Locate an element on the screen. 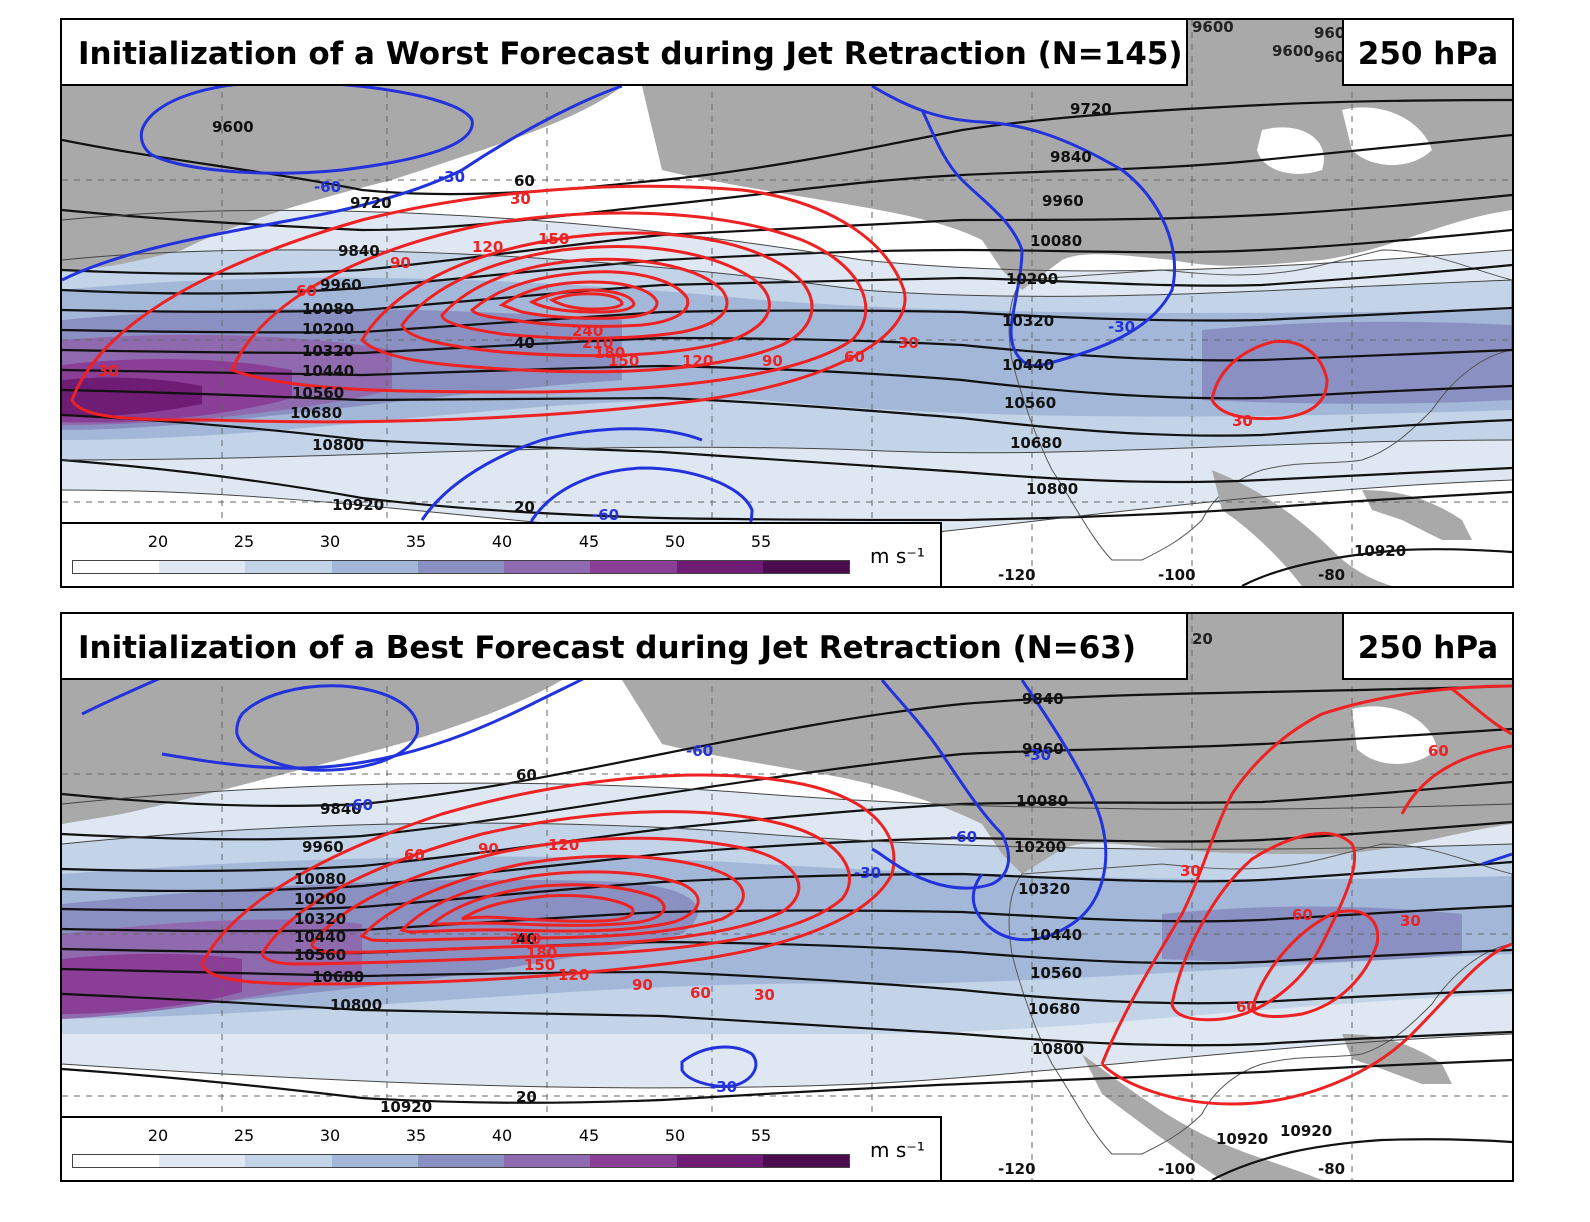  legend-tick: 45 is located at coordinates (589, 1135).